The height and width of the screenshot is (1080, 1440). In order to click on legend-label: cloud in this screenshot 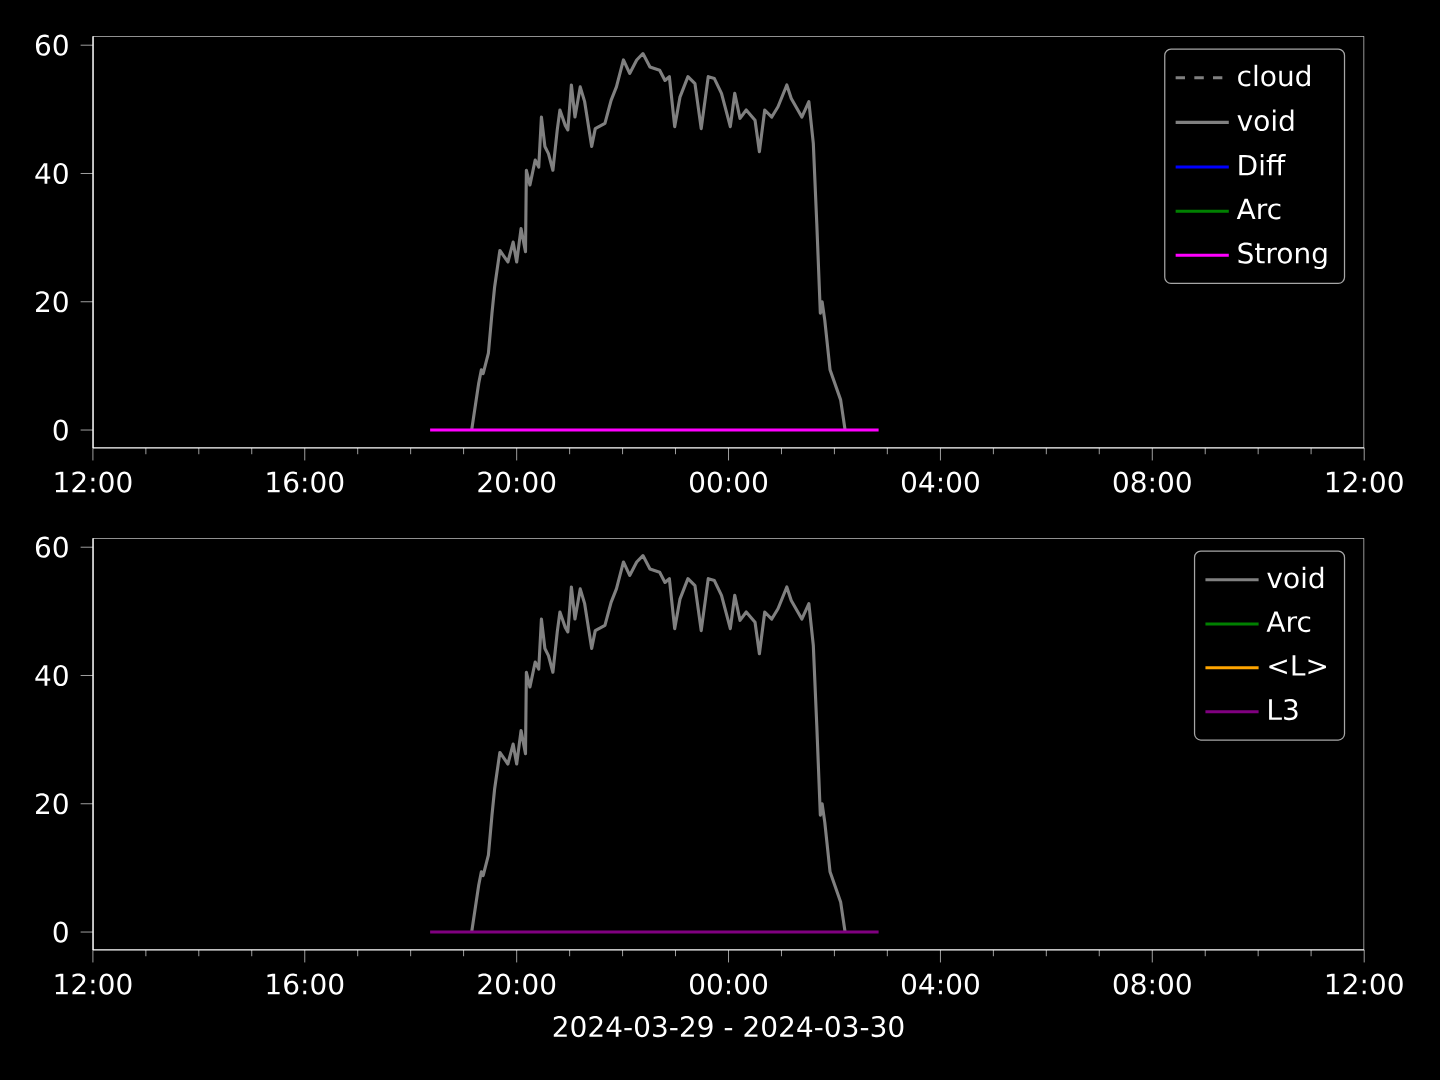, I will do `click(1274, 75)`.